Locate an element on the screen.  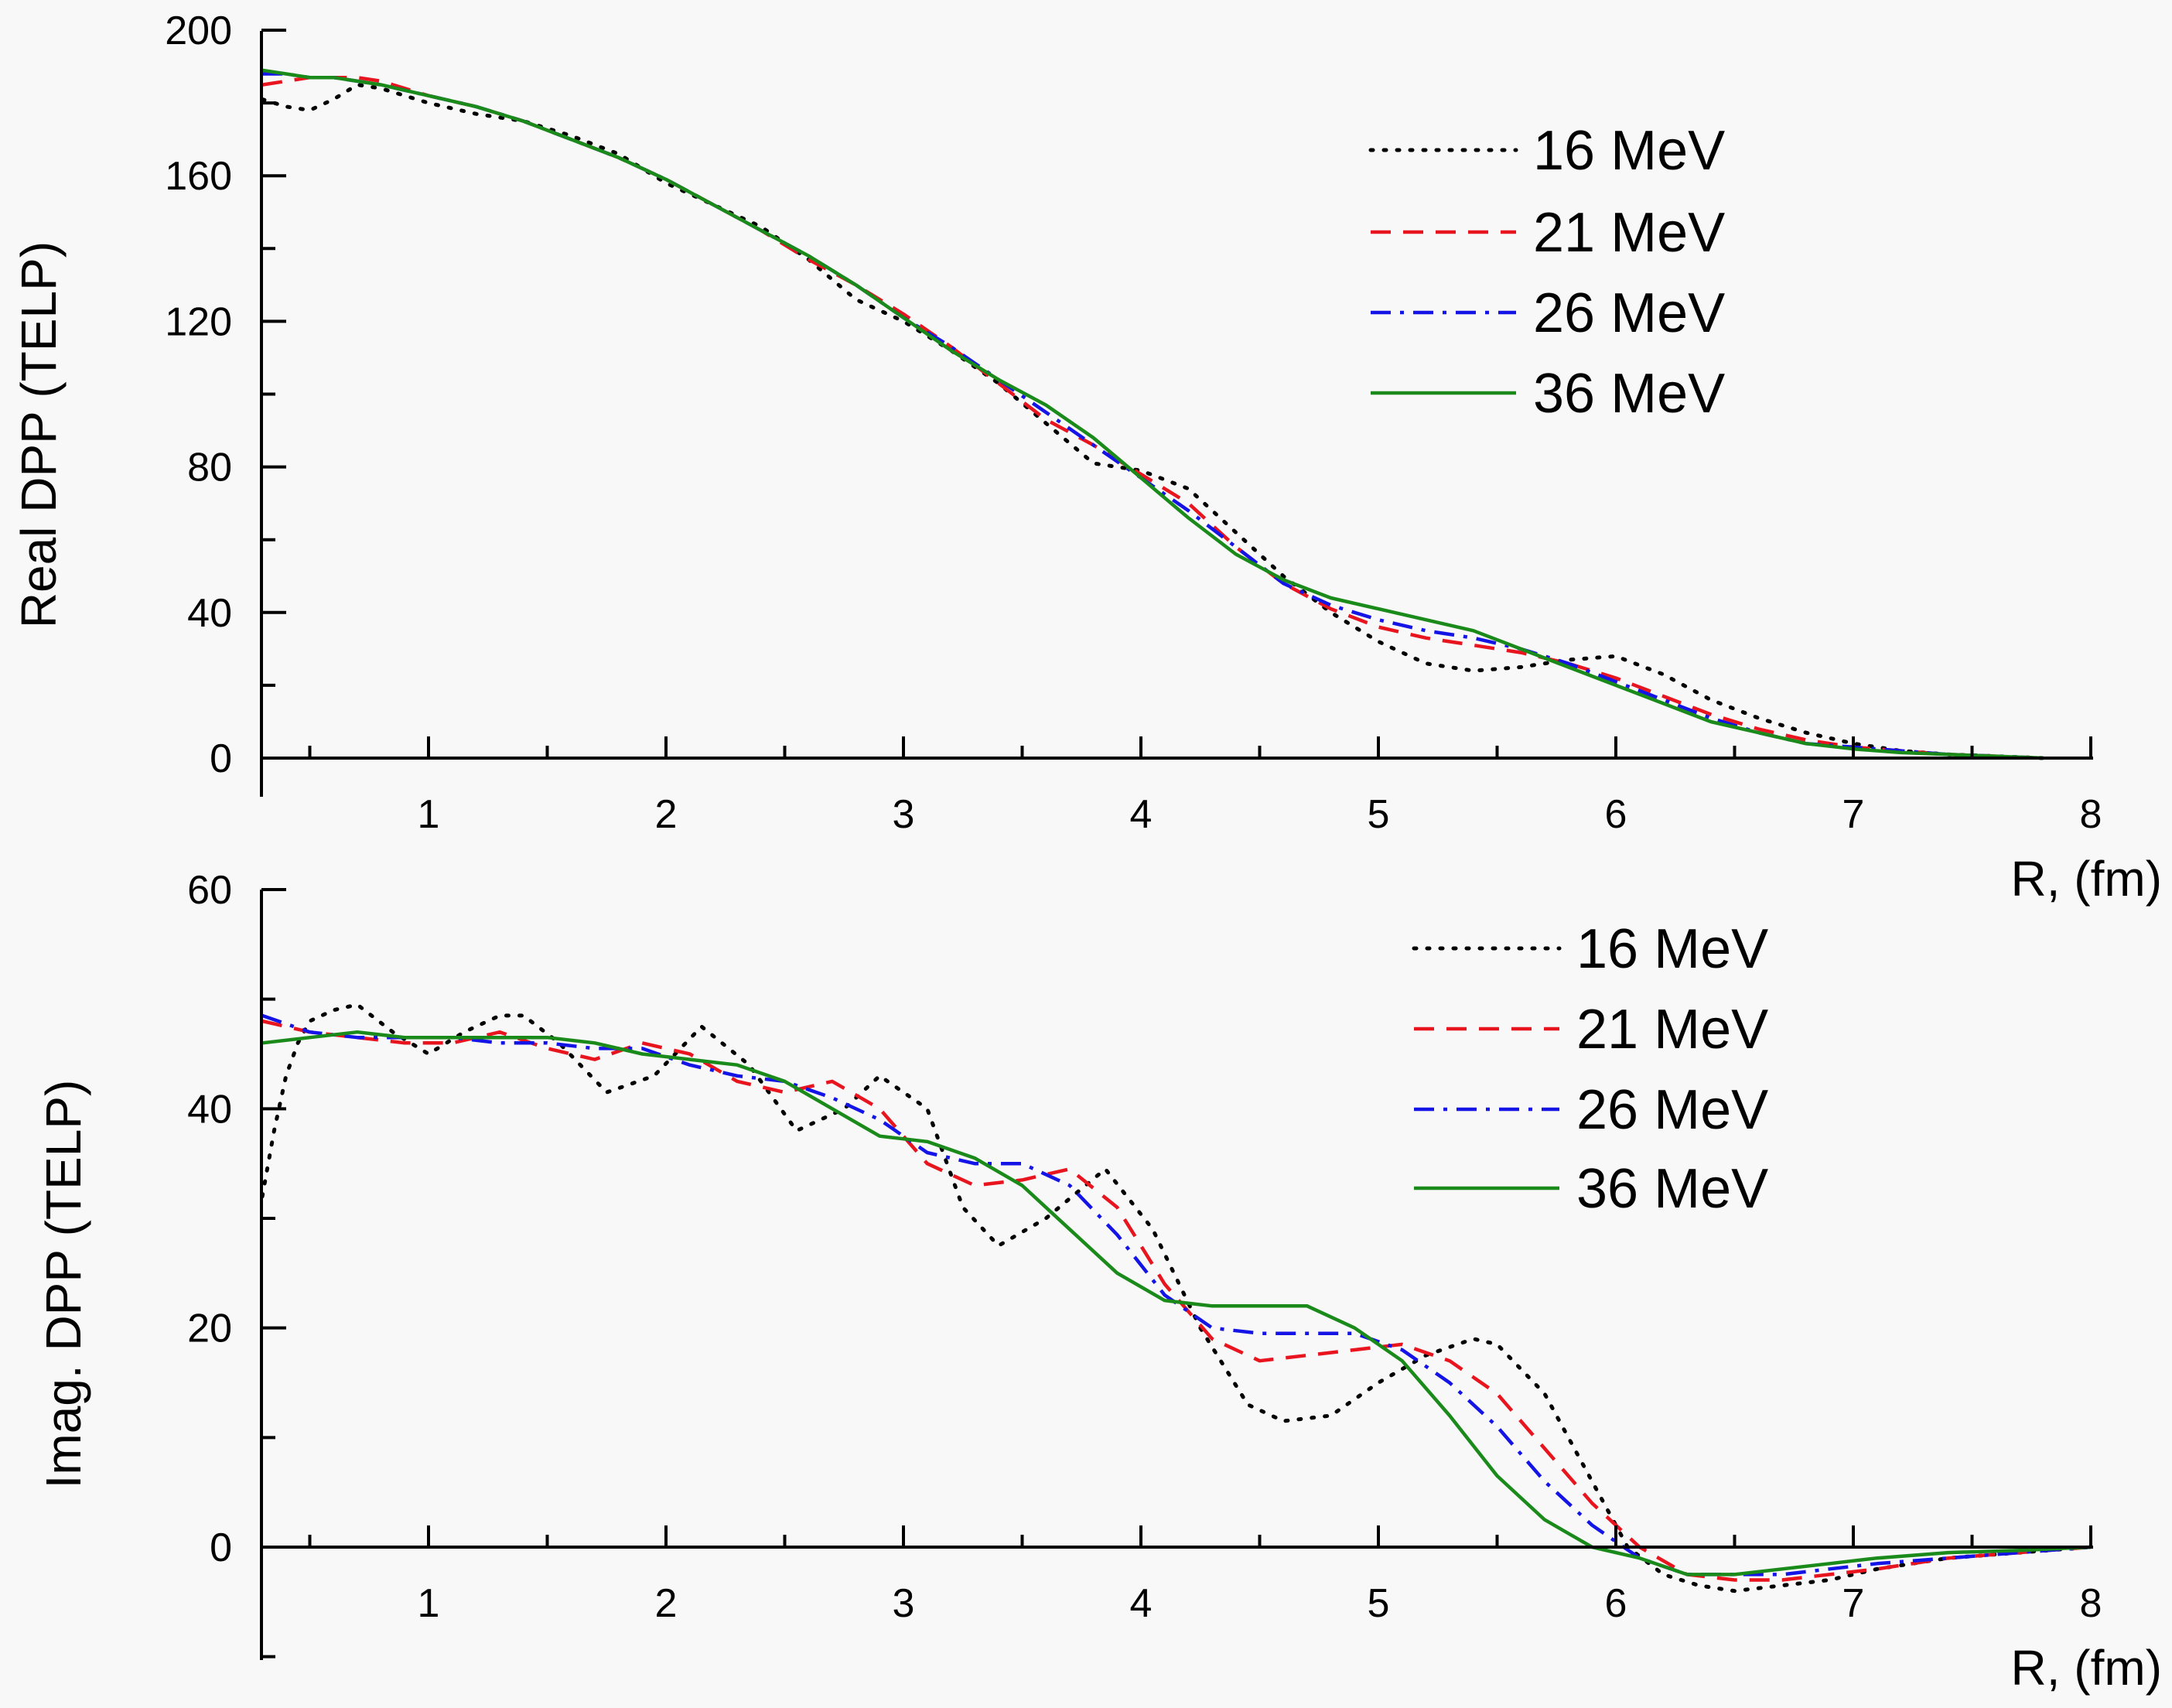
y-tick-label: 80 is located at coordinates (210, 468).